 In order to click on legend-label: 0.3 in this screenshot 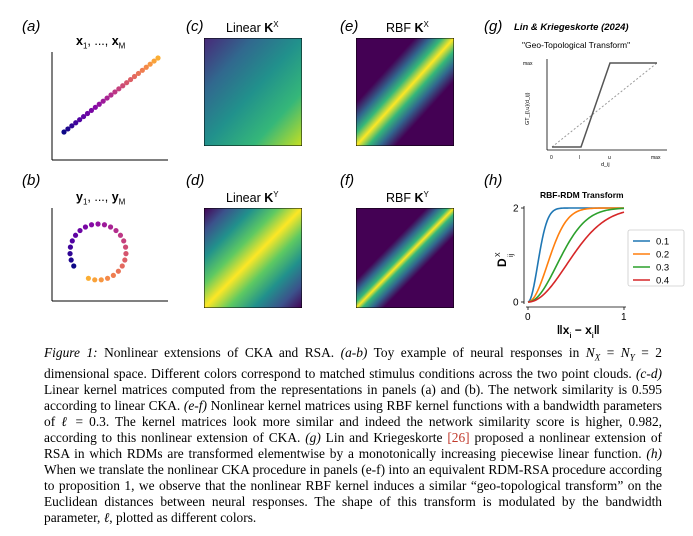, I will do `click(662, 268)`.